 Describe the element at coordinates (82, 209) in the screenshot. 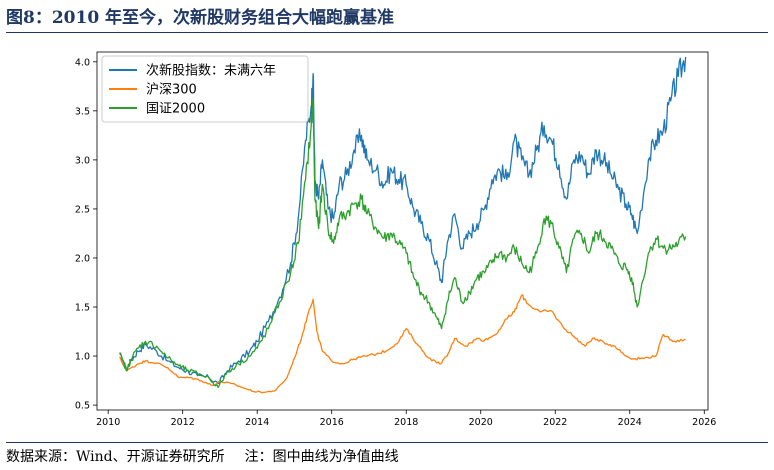

I see `y-tick-label: 2.5` at that location.